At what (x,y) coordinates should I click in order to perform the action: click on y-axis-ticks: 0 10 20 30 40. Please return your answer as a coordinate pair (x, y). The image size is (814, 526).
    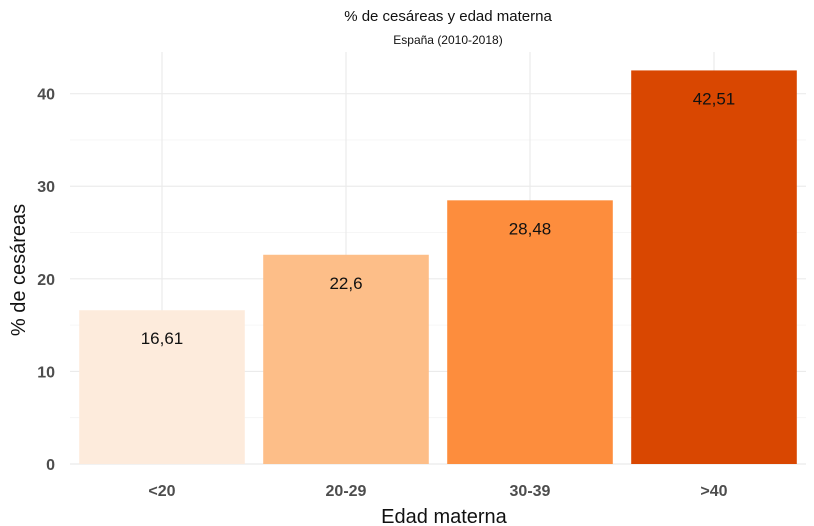
    Looking at the image, I should click on (46, 280).